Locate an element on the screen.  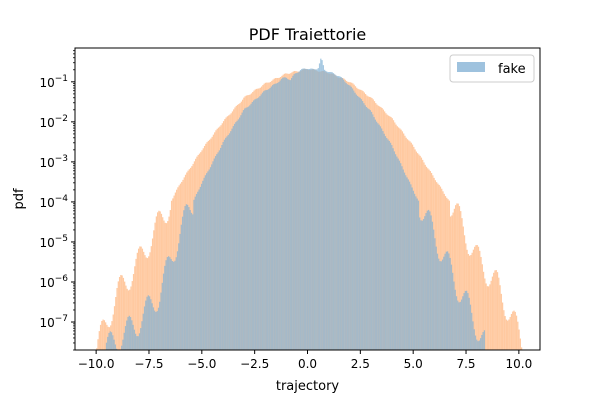
y-tick-label: 10⁻³ is located at coordinates (53, 162).